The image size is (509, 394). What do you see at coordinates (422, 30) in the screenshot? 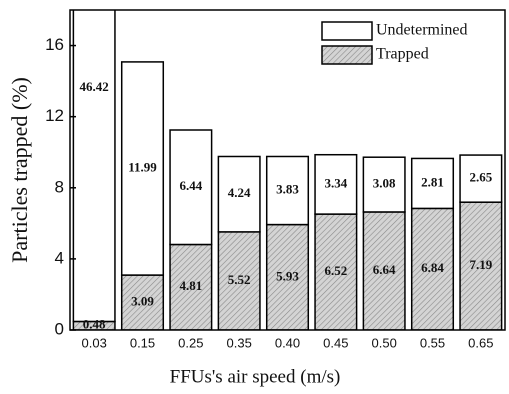
I see `legend-label: Undetermined` at bounding box center [422, 30].